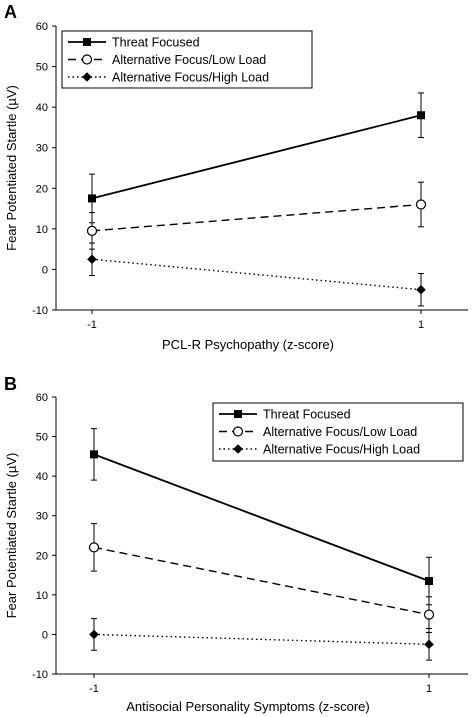  What do you see at coordinates (248, 344) in the screenshot?
I see `x-axis-title: PCL-R Psychopathy (z-score)` at bounding box center [248, 344].